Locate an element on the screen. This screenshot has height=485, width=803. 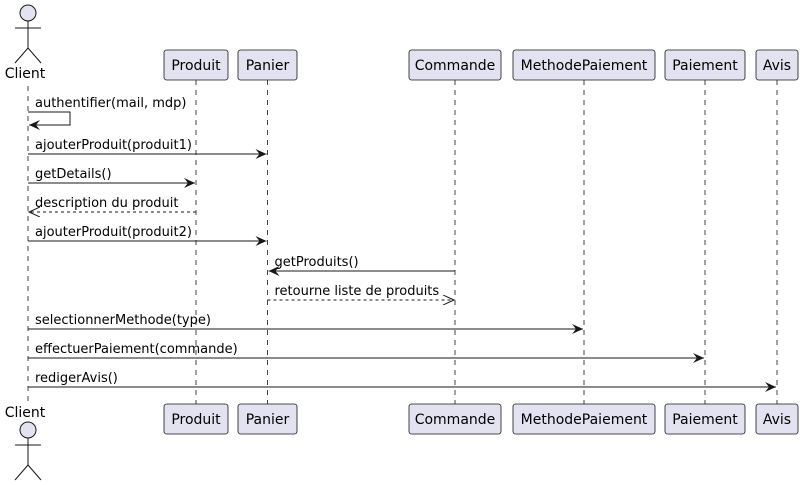
participant-panier-top: Panier is located at coordinates (267, 65).